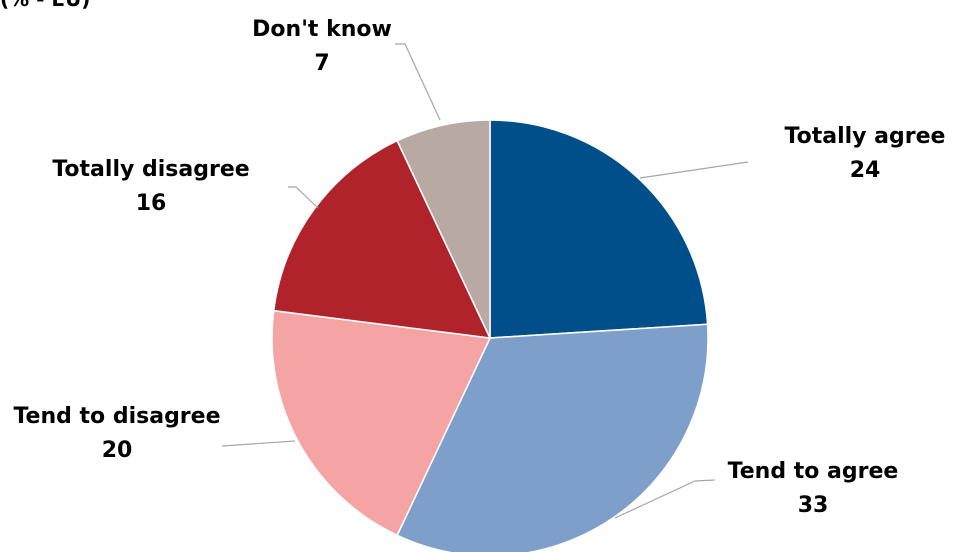  What do you see at coordinates (865, 136) in the screenshot?
I see `slice-label-totally-agree: Totally agree` at bounding box center [865, 136].